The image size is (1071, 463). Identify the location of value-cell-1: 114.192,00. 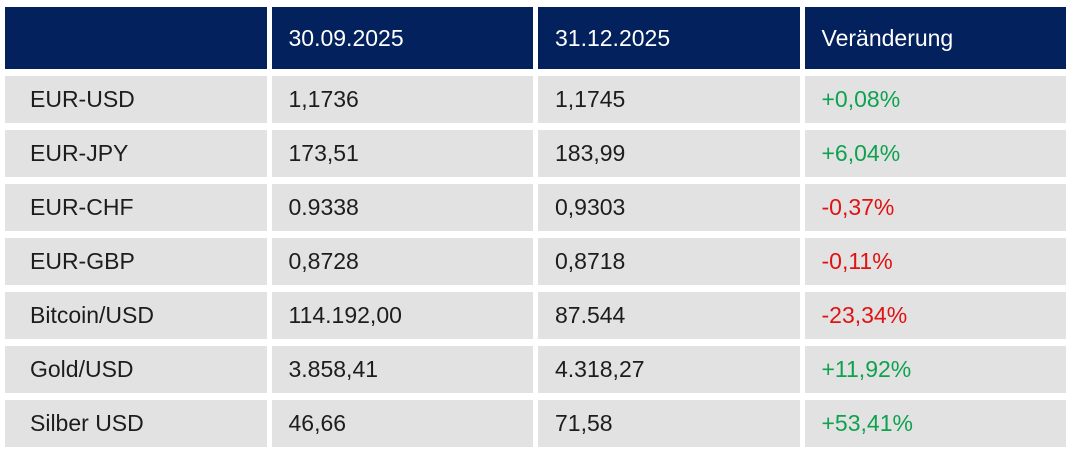
(402, 315).